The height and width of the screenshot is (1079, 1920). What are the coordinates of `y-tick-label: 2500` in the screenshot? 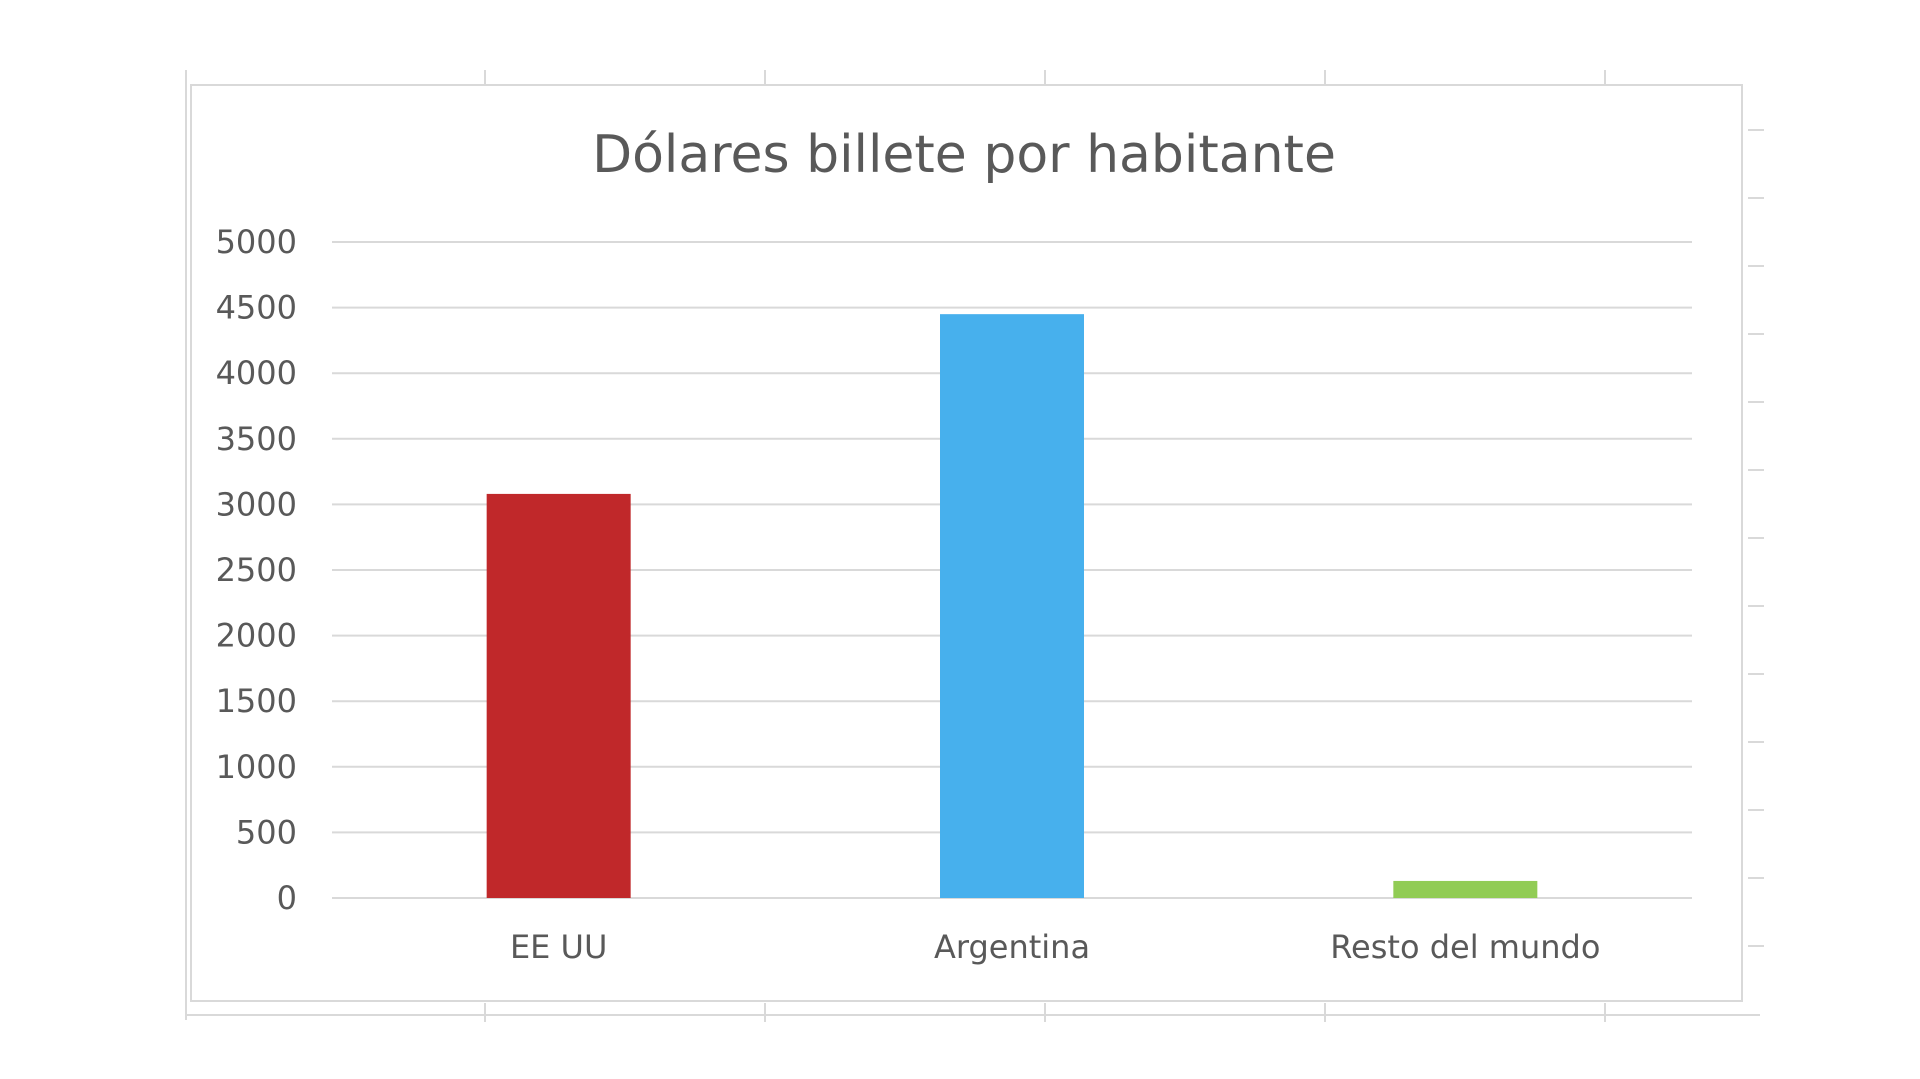 It's located at (256, 570).